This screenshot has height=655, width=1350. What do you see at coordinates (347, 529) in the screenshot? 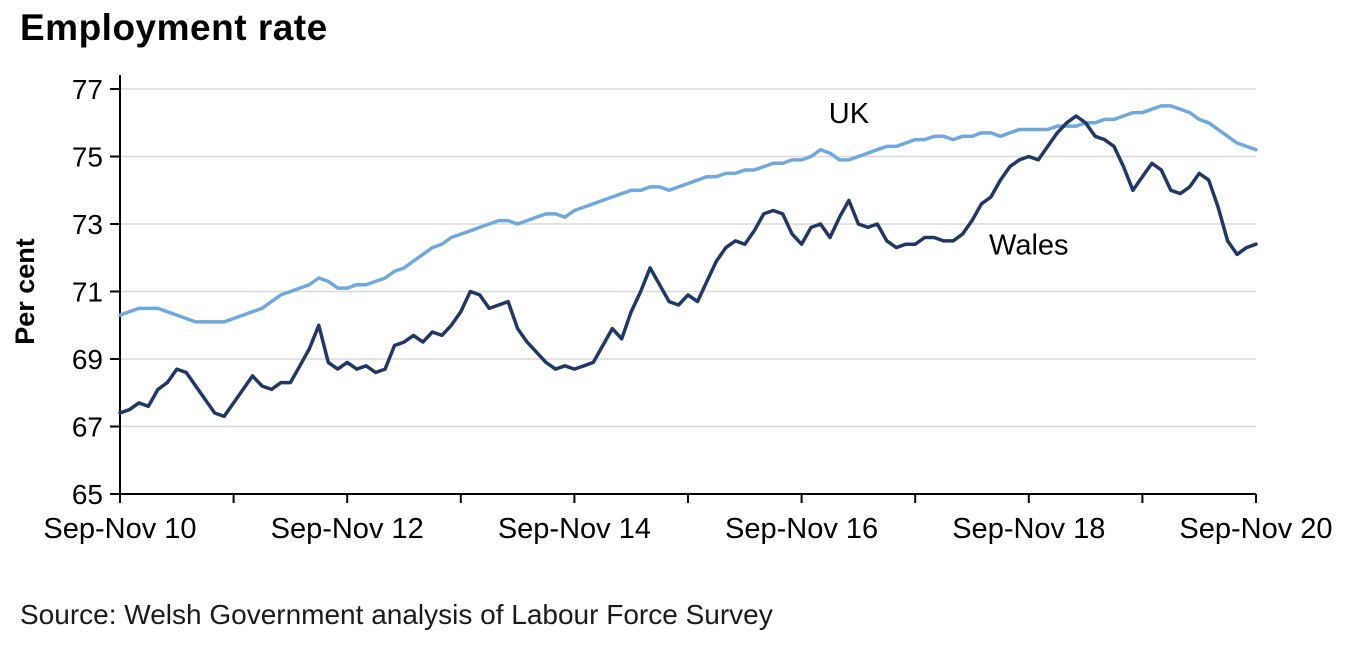
I see `x-tick-label: Sep-Nov 12` at bounding box center [347, 529].